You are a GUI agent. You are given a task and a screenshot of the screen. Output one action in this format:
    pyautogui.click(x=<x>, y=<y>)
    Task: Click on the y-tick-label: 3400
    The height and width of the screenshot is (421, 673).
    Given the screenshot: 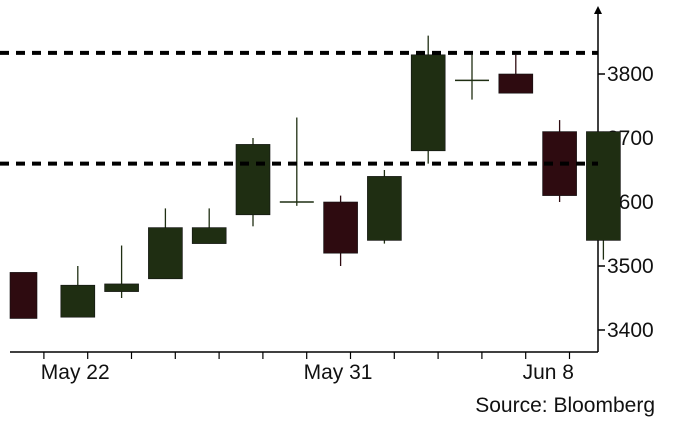 What is the action you would take?
    pyautogui.click(x=630, y=330)
    